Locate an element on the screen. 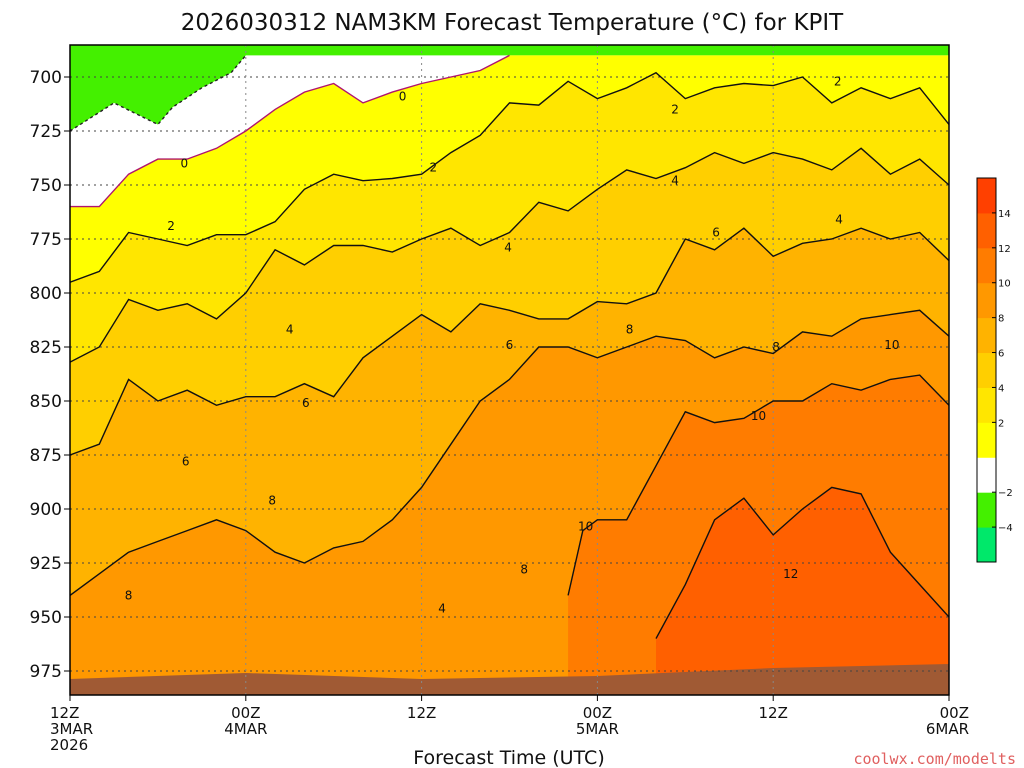  y-axis-ticks: 700 725 750 775 800 825 850 875 900 925 950 975 is located at coordinates (50, 375).